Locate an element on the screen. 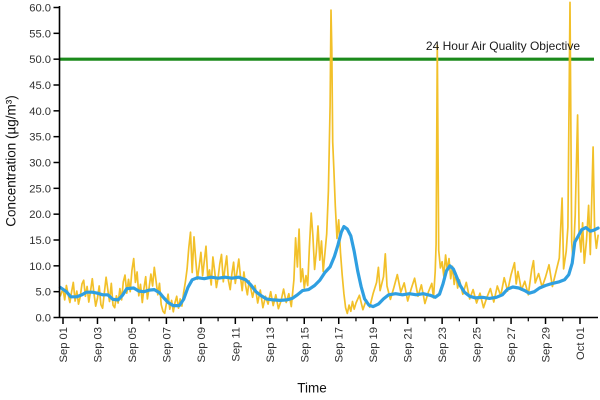 Image resolution: width=600 pixels, height=400 pixels. x-tick-label: Sep 19 is located at coordinates (374, 344).